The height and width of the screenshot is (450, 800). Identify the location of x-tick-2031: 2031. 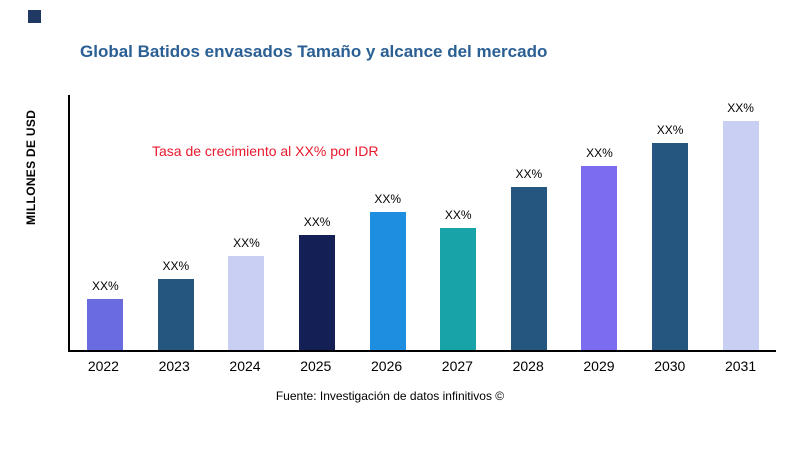
(740, 366).